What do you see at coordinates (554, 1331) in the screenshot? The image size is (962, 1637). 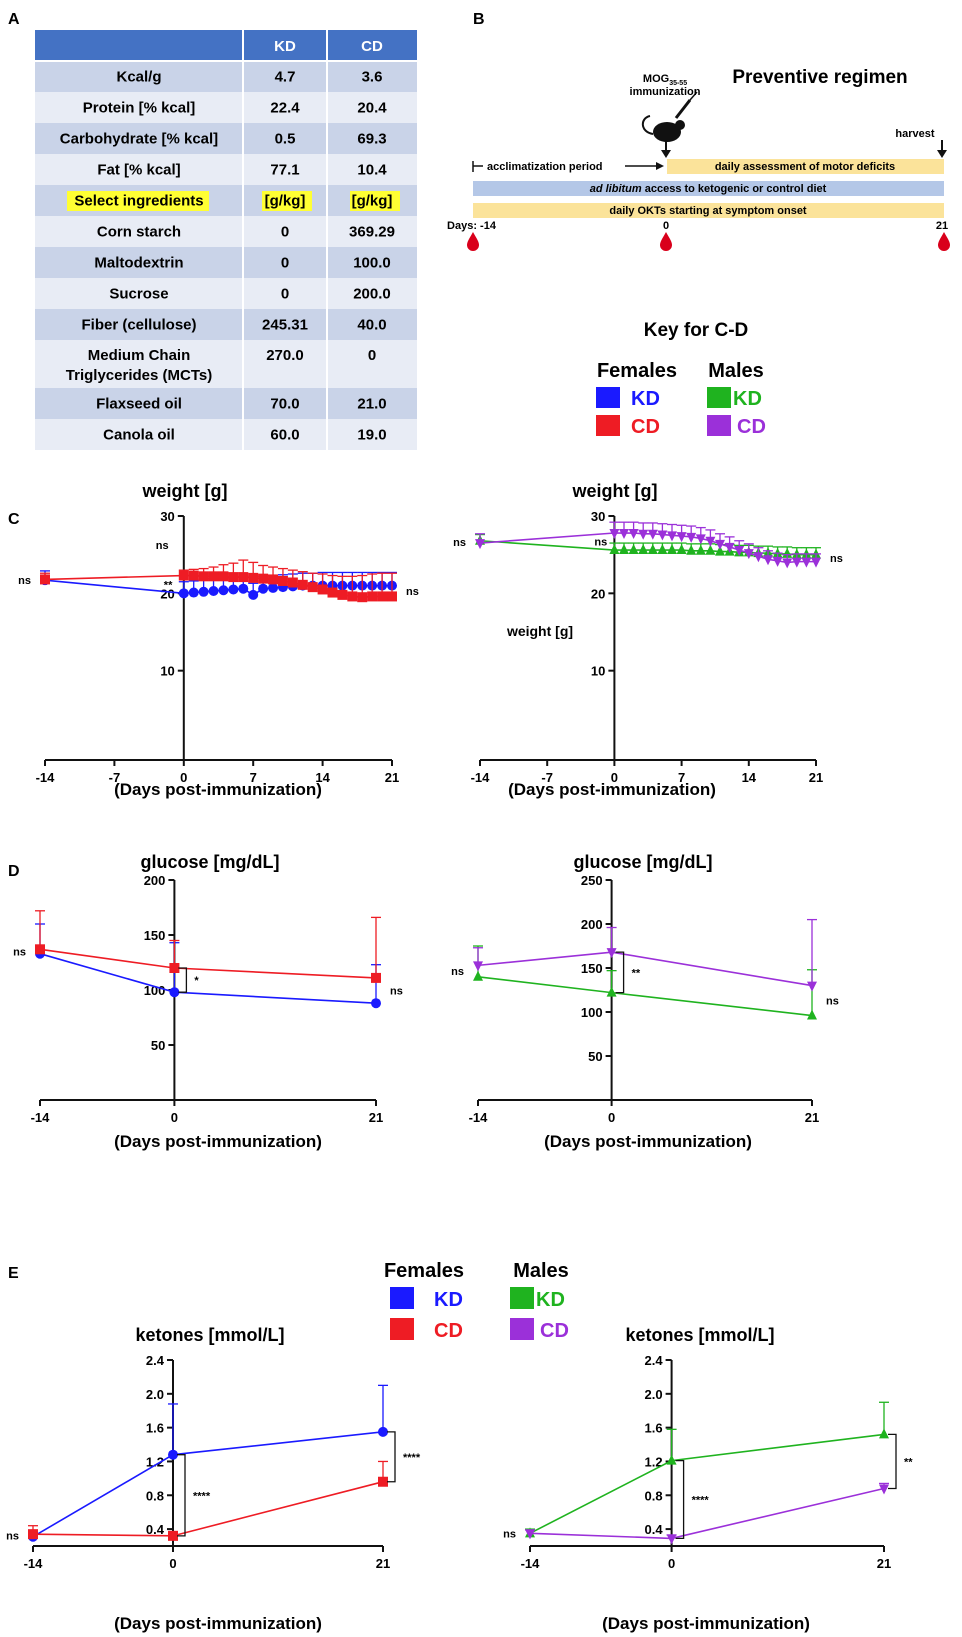 I see `key-e-cd-male-label: CD` at bounding box center [554, 1331].